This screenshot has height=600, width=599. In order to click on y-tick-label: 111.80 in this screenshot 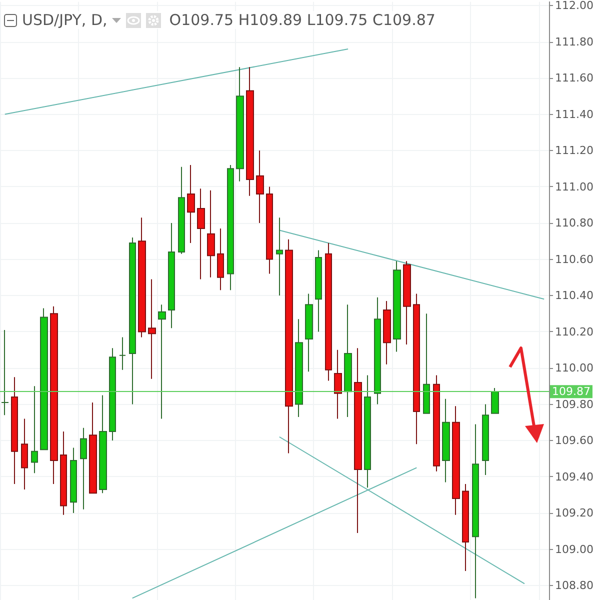, I will do `click(574, 41)`.